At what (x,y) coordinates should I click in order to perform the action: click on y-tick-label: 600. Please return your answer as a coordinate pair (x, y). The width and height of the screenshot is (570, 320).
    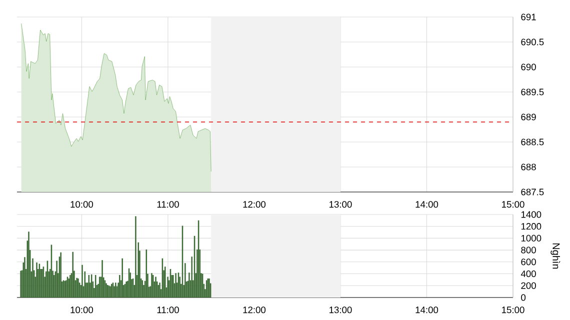
    Looking at the image, I should click on (528, 262).